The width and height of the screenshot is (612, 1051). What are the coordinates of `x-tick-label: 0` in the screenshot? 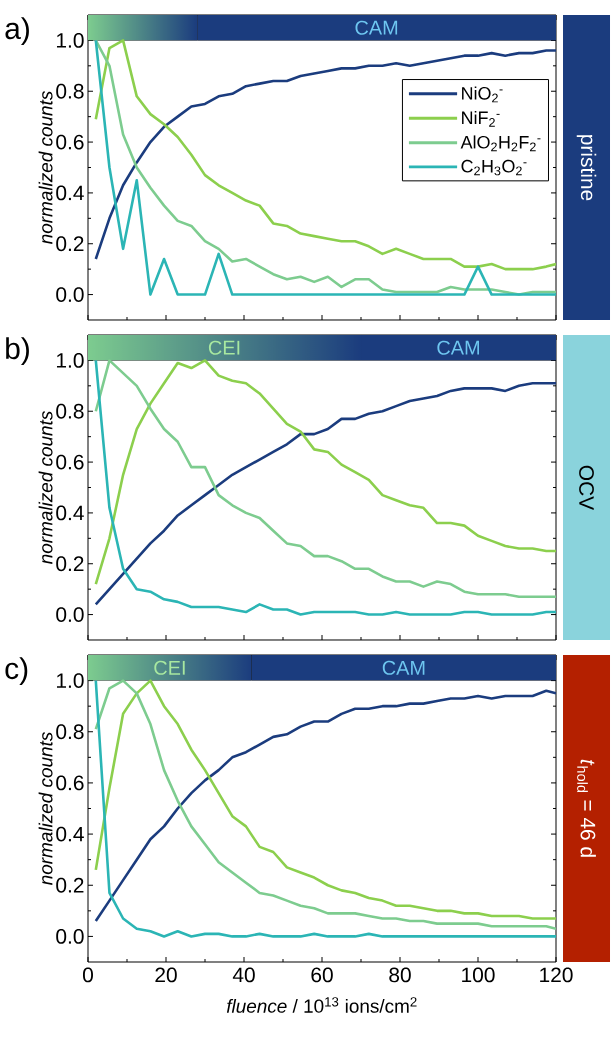 It's located at (88, 975).